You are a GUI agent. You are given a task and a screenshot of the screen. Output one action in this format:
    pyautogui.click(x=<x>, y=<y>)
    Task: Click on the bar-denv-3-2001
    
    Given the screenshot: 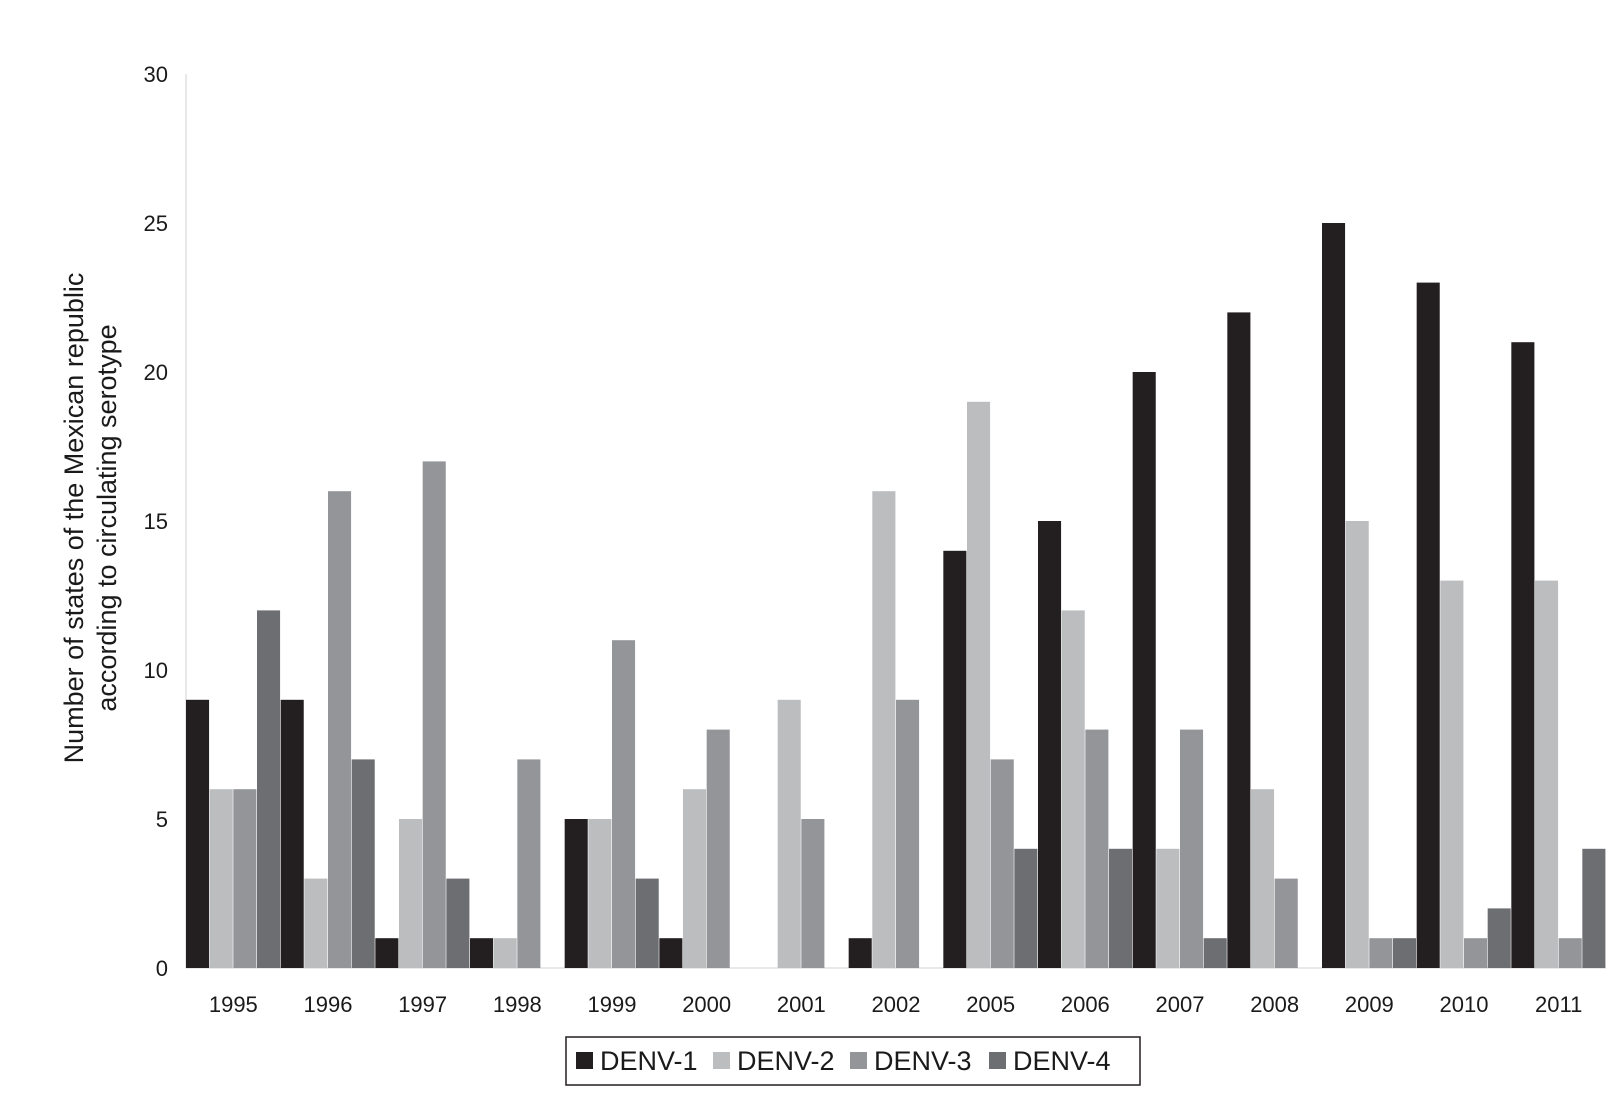 What is the action you would take?
    pyautogui.click(x=813, y=893)
    